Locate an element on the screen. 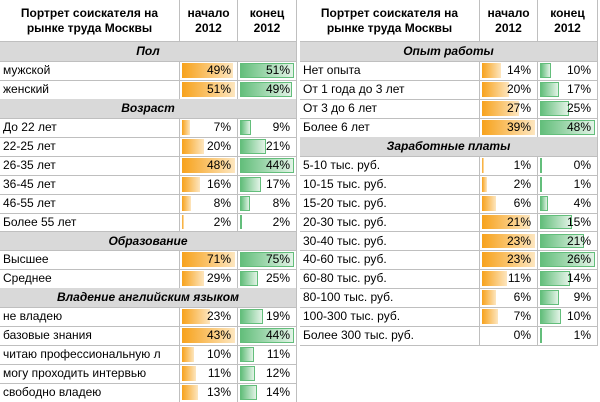 The image size is (600, 402). row-label: женский is located at coordinates (90, 89).